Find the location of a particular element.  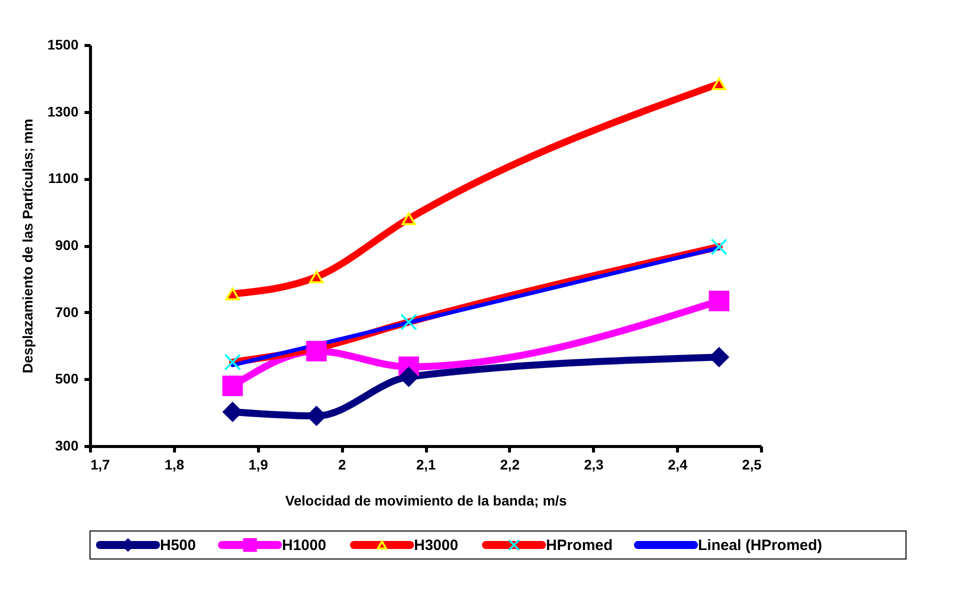

x-tick-label: 2,1 is located at coordinates (426, 464).